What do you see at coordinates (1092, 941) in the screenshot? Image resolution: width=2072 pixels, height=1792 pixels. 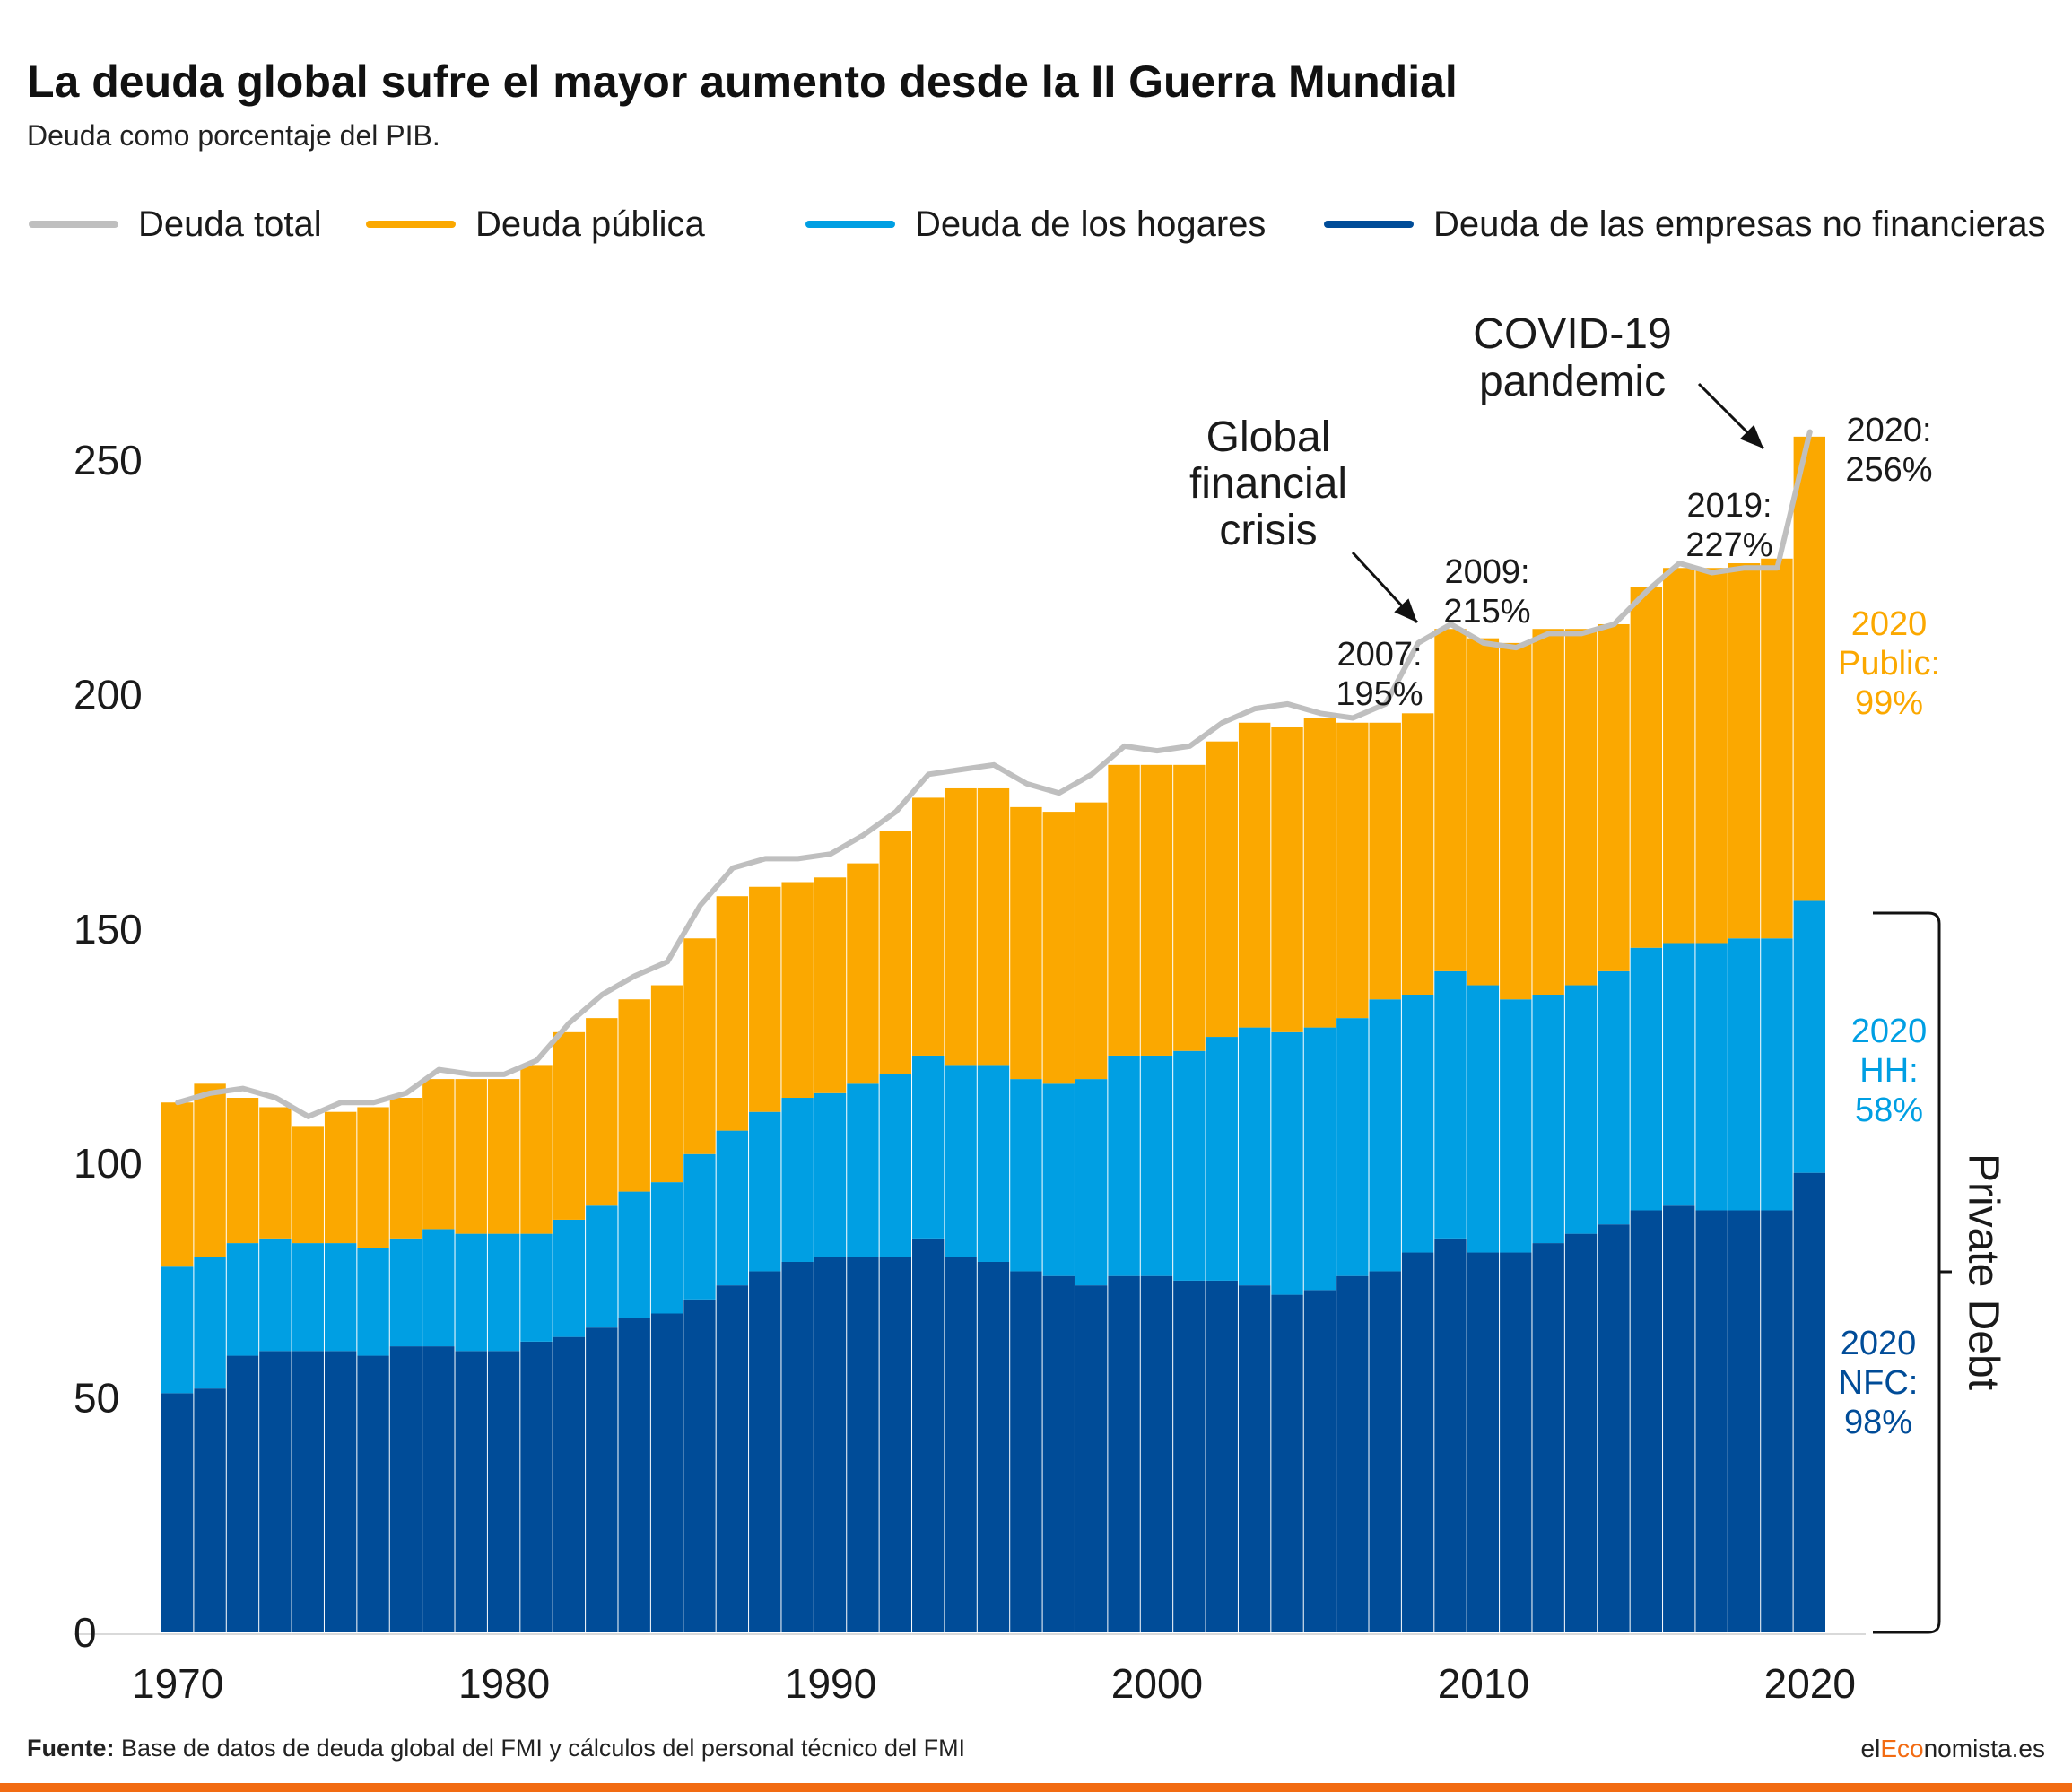 I see `bar-segment-1998-public` at bounding box center [1092, 941].